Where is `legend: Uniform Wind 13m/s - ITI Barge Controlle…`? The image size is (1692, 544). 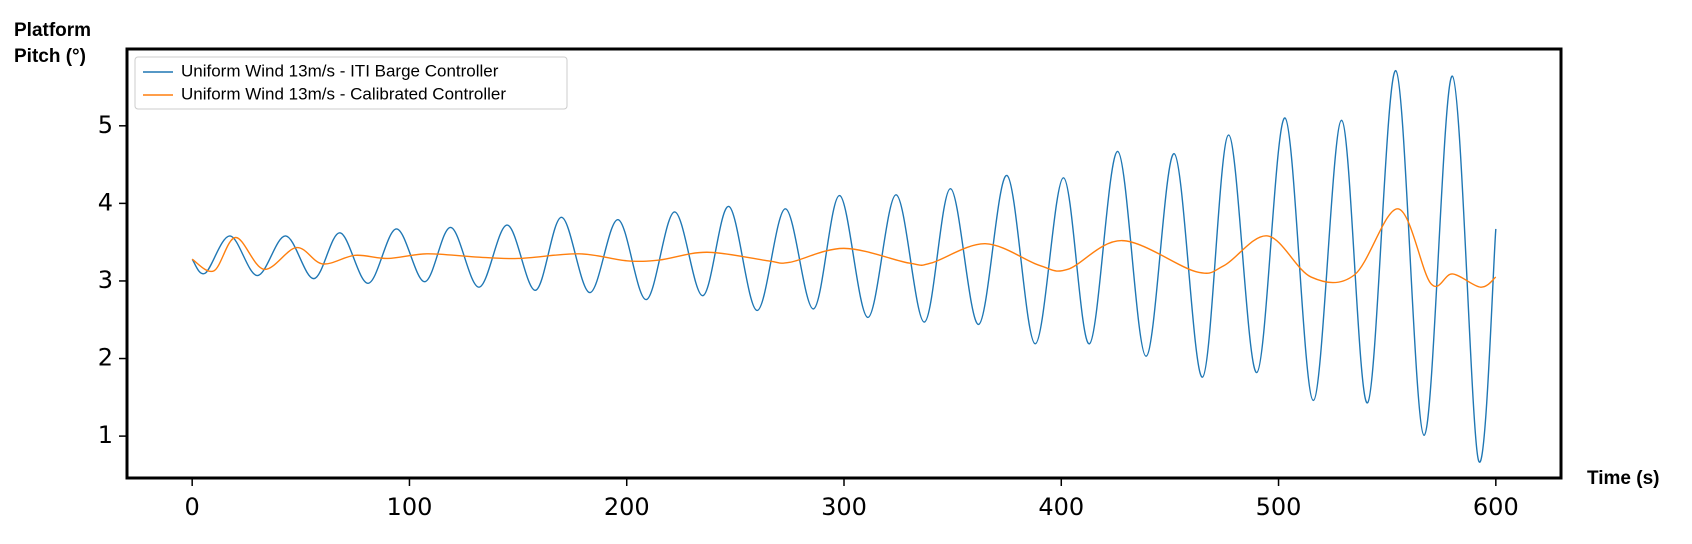
legend: Uniform Wind 13m/s - ITI Barge Controlle… is located at coordinates (351, 83).